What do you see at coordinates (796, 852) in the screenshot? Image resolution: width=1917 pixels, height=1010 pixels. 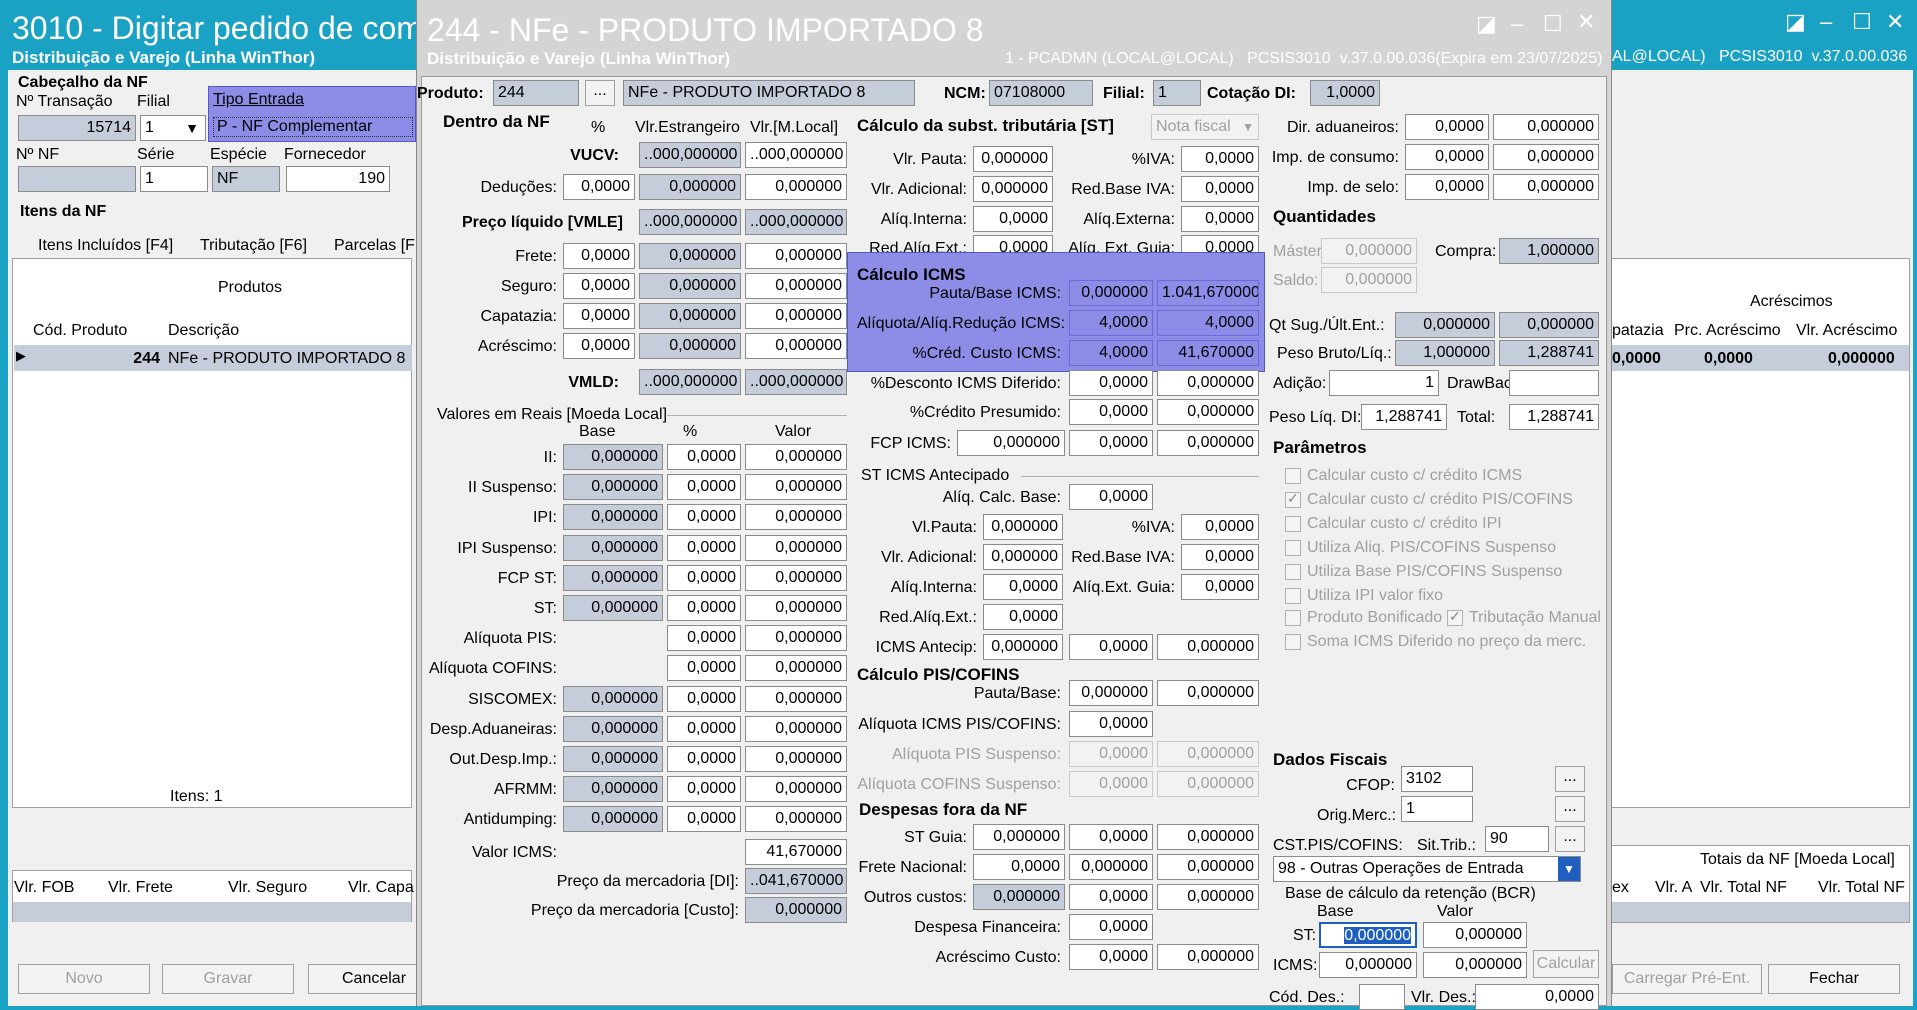 I see `valor-icms-field: 41,670000` at bounding box center [796, 852].